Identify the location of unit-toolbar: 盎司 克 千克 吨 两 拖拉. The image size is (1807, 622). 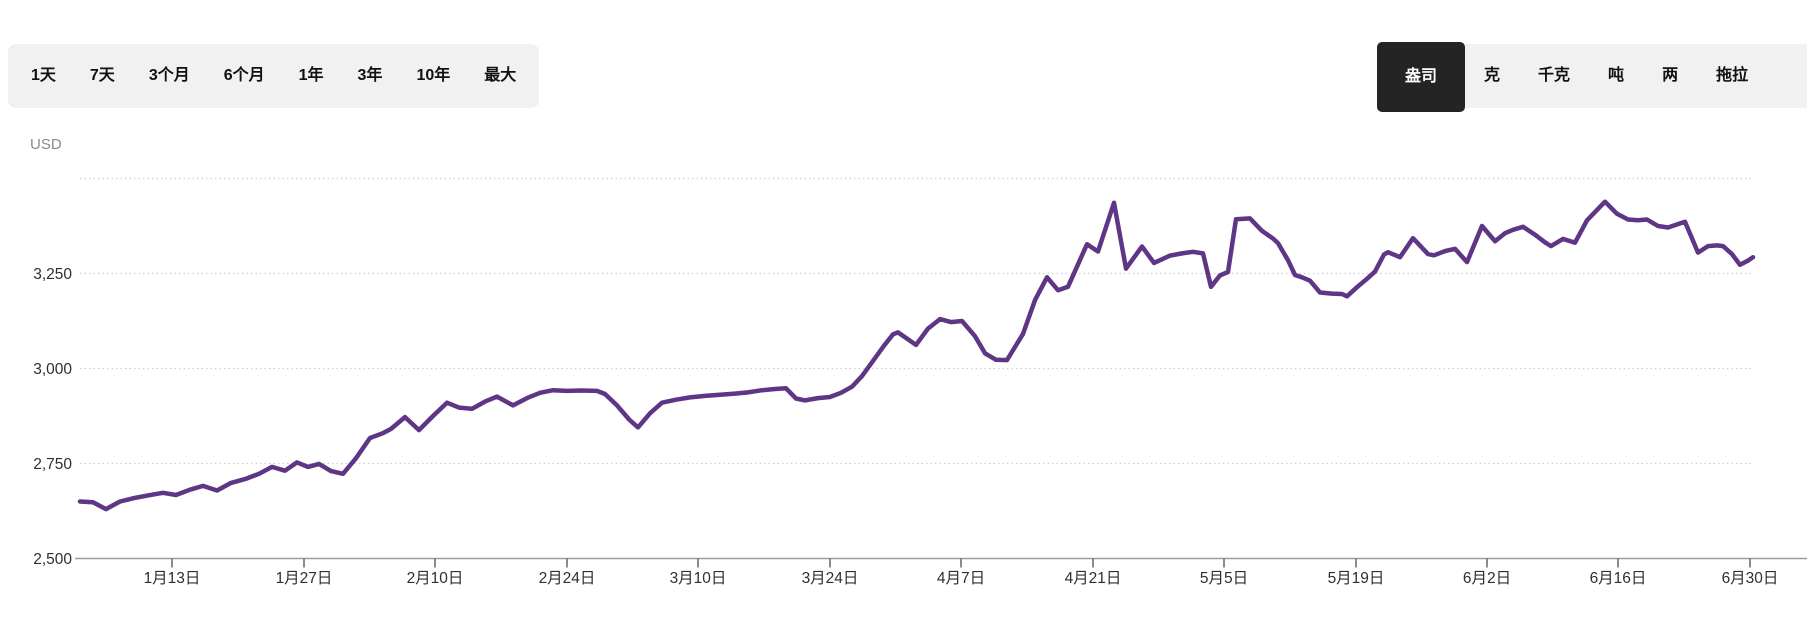
(1592, 77).